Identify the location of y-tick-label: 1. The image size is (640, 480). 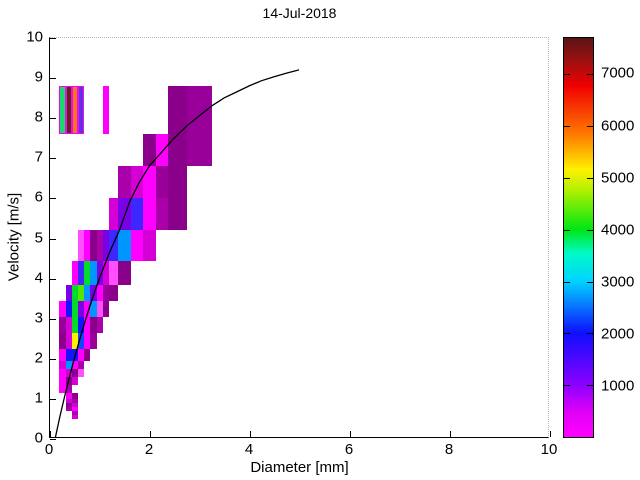
(38, 398).